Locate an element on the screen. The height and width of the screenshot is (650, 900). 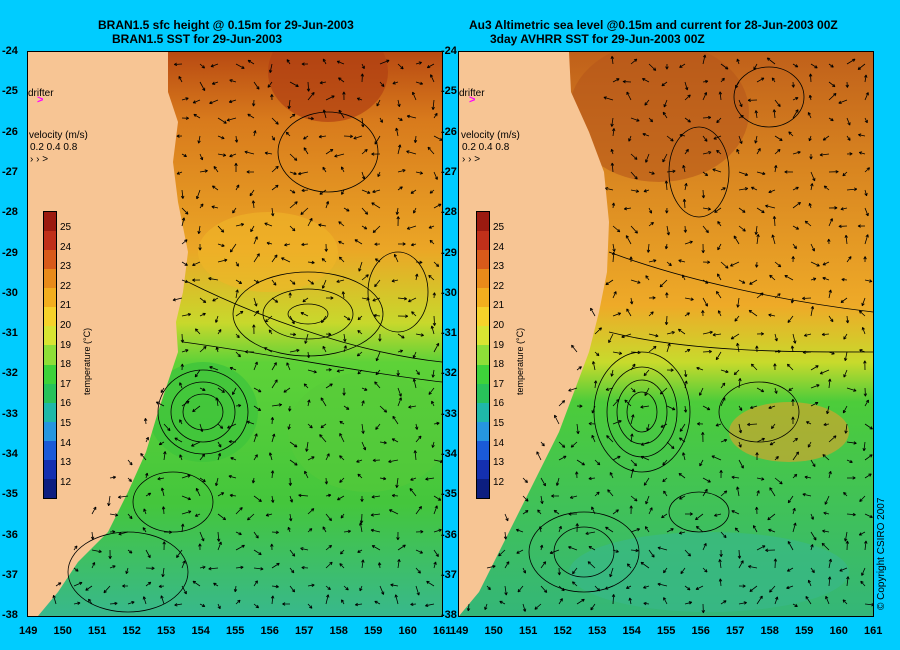
colorbar-tick: 17 is located at coordinates (499, 384).